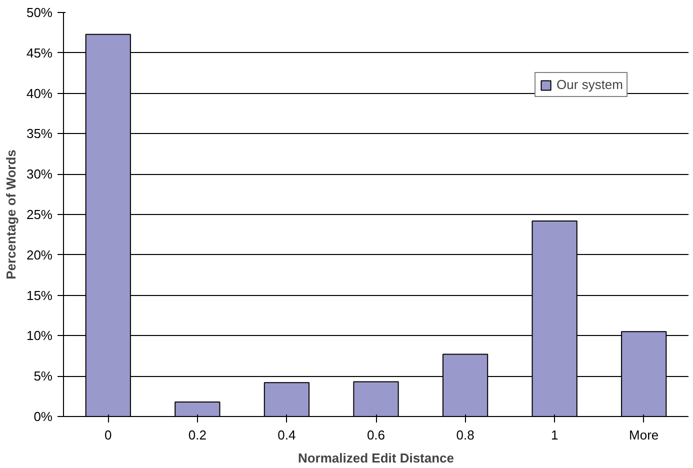 The image size is (693, 468). What do you see at coordinates (554, 435) in the screenshot?
I see `x-tick-label: 1` at bounding box center [554, 435].